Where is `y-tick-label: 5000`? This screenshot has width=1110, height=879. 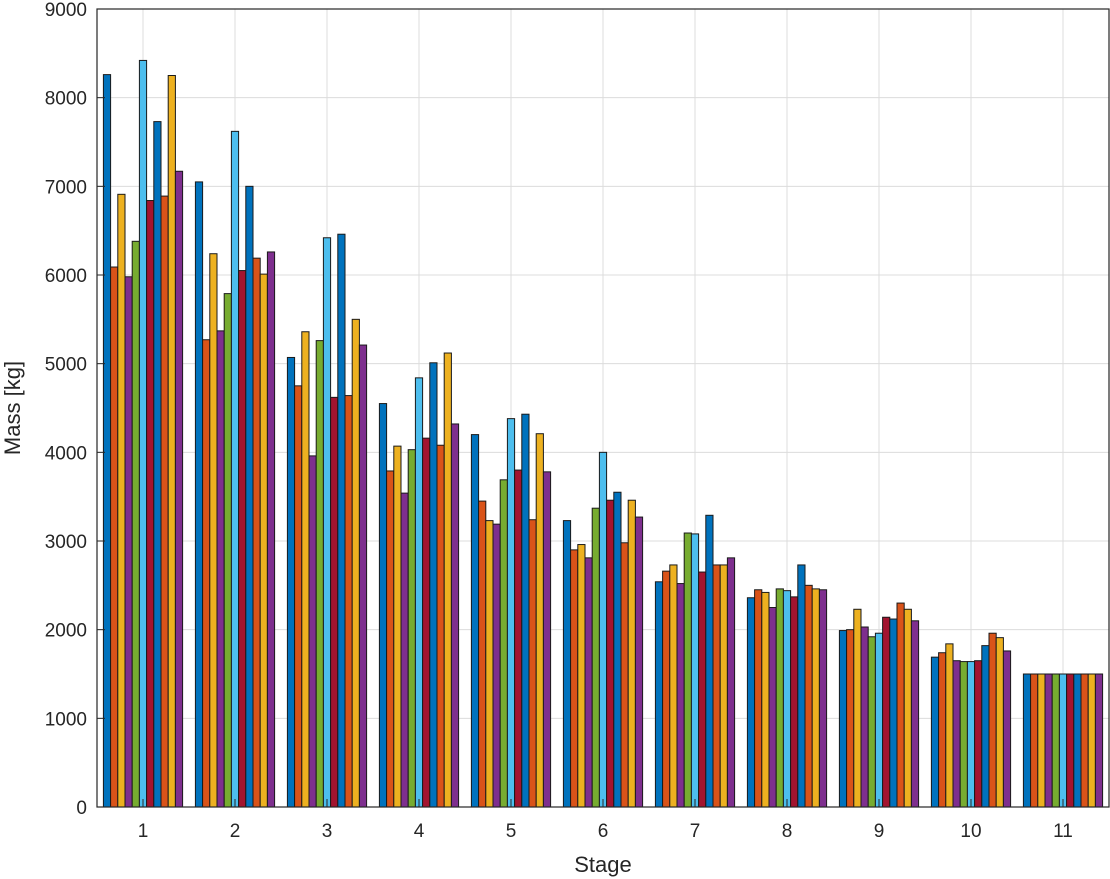
y-tick-label: 5000 is located at coordinates (66, 365).